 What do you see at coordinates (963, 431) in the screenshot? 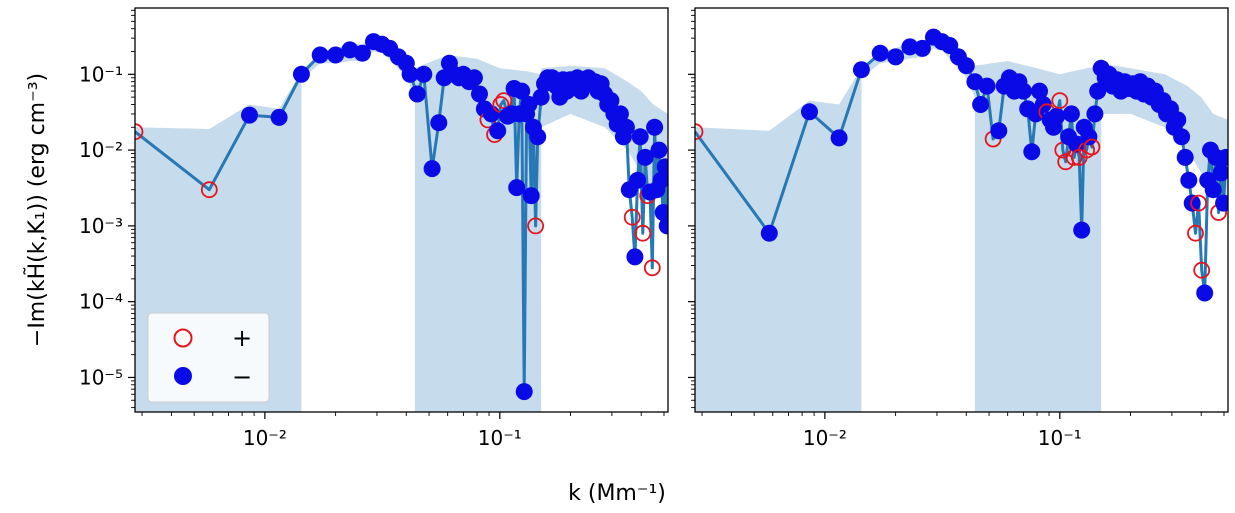
I see `x-axis-ticks-right: 10⁻² 10⁻¹` at bounding box center [963, 431].